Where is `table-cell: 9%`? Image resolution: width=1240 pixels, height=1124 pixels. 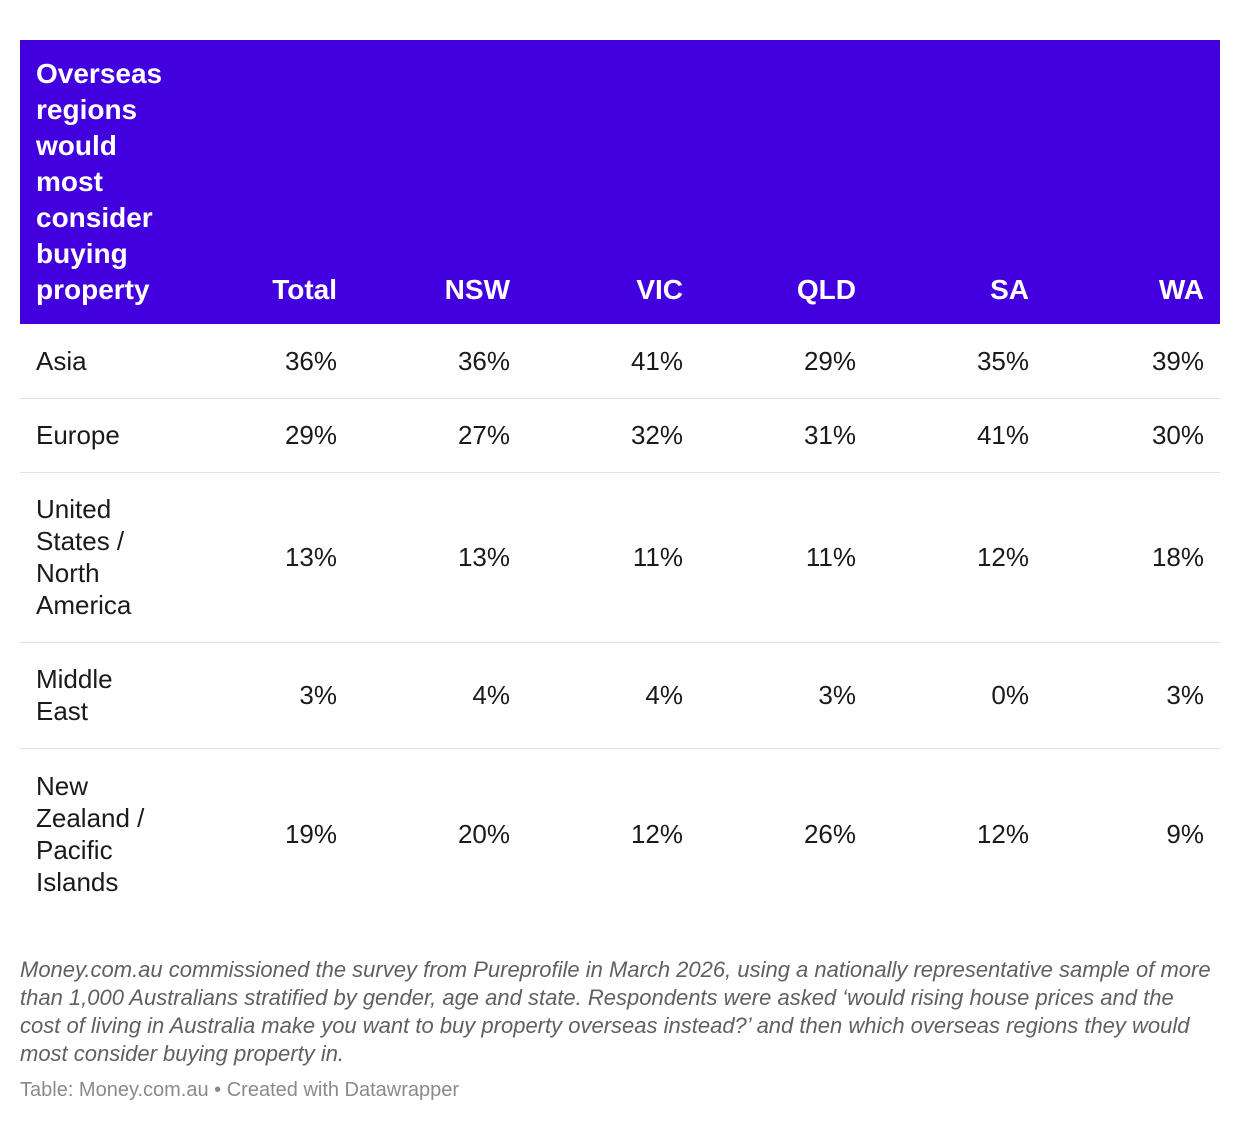
table-cell: 9% is located at coordinates (1185, 834).